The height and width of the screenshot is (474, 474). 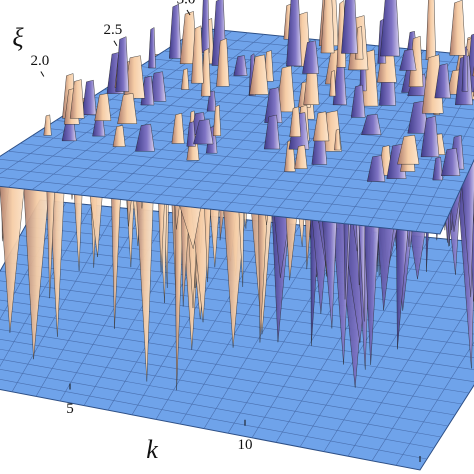 I want to click on y-tick-label: 2.5, so click(x=113, y=30).